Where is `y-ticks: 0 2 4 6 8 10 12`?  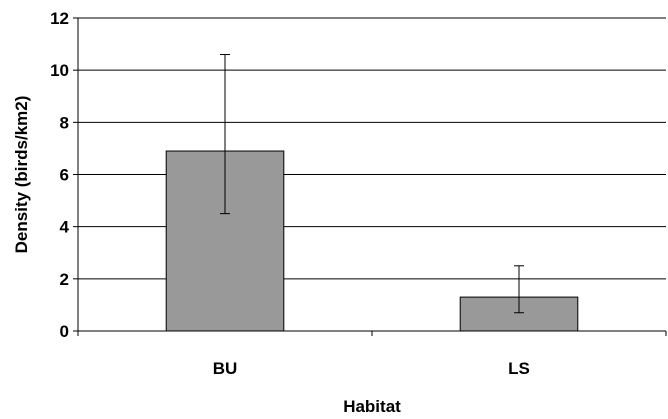 y-ticks: 0 2 4 6 8 10 12 is located at coordinates (64, 175).